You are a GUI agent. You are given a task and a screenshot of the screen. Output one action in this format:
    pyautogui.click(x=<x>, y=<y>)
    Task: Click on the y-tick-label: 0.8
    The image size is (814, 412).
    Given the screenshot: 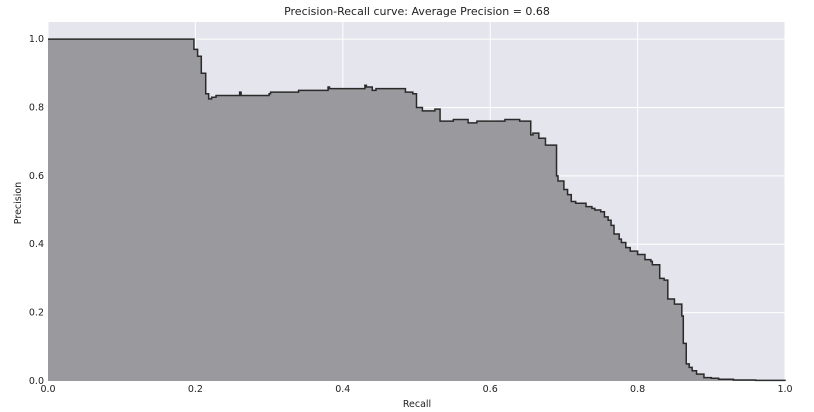 What is the action you would take?
    pyautogui.click(x=36, y=107)
    